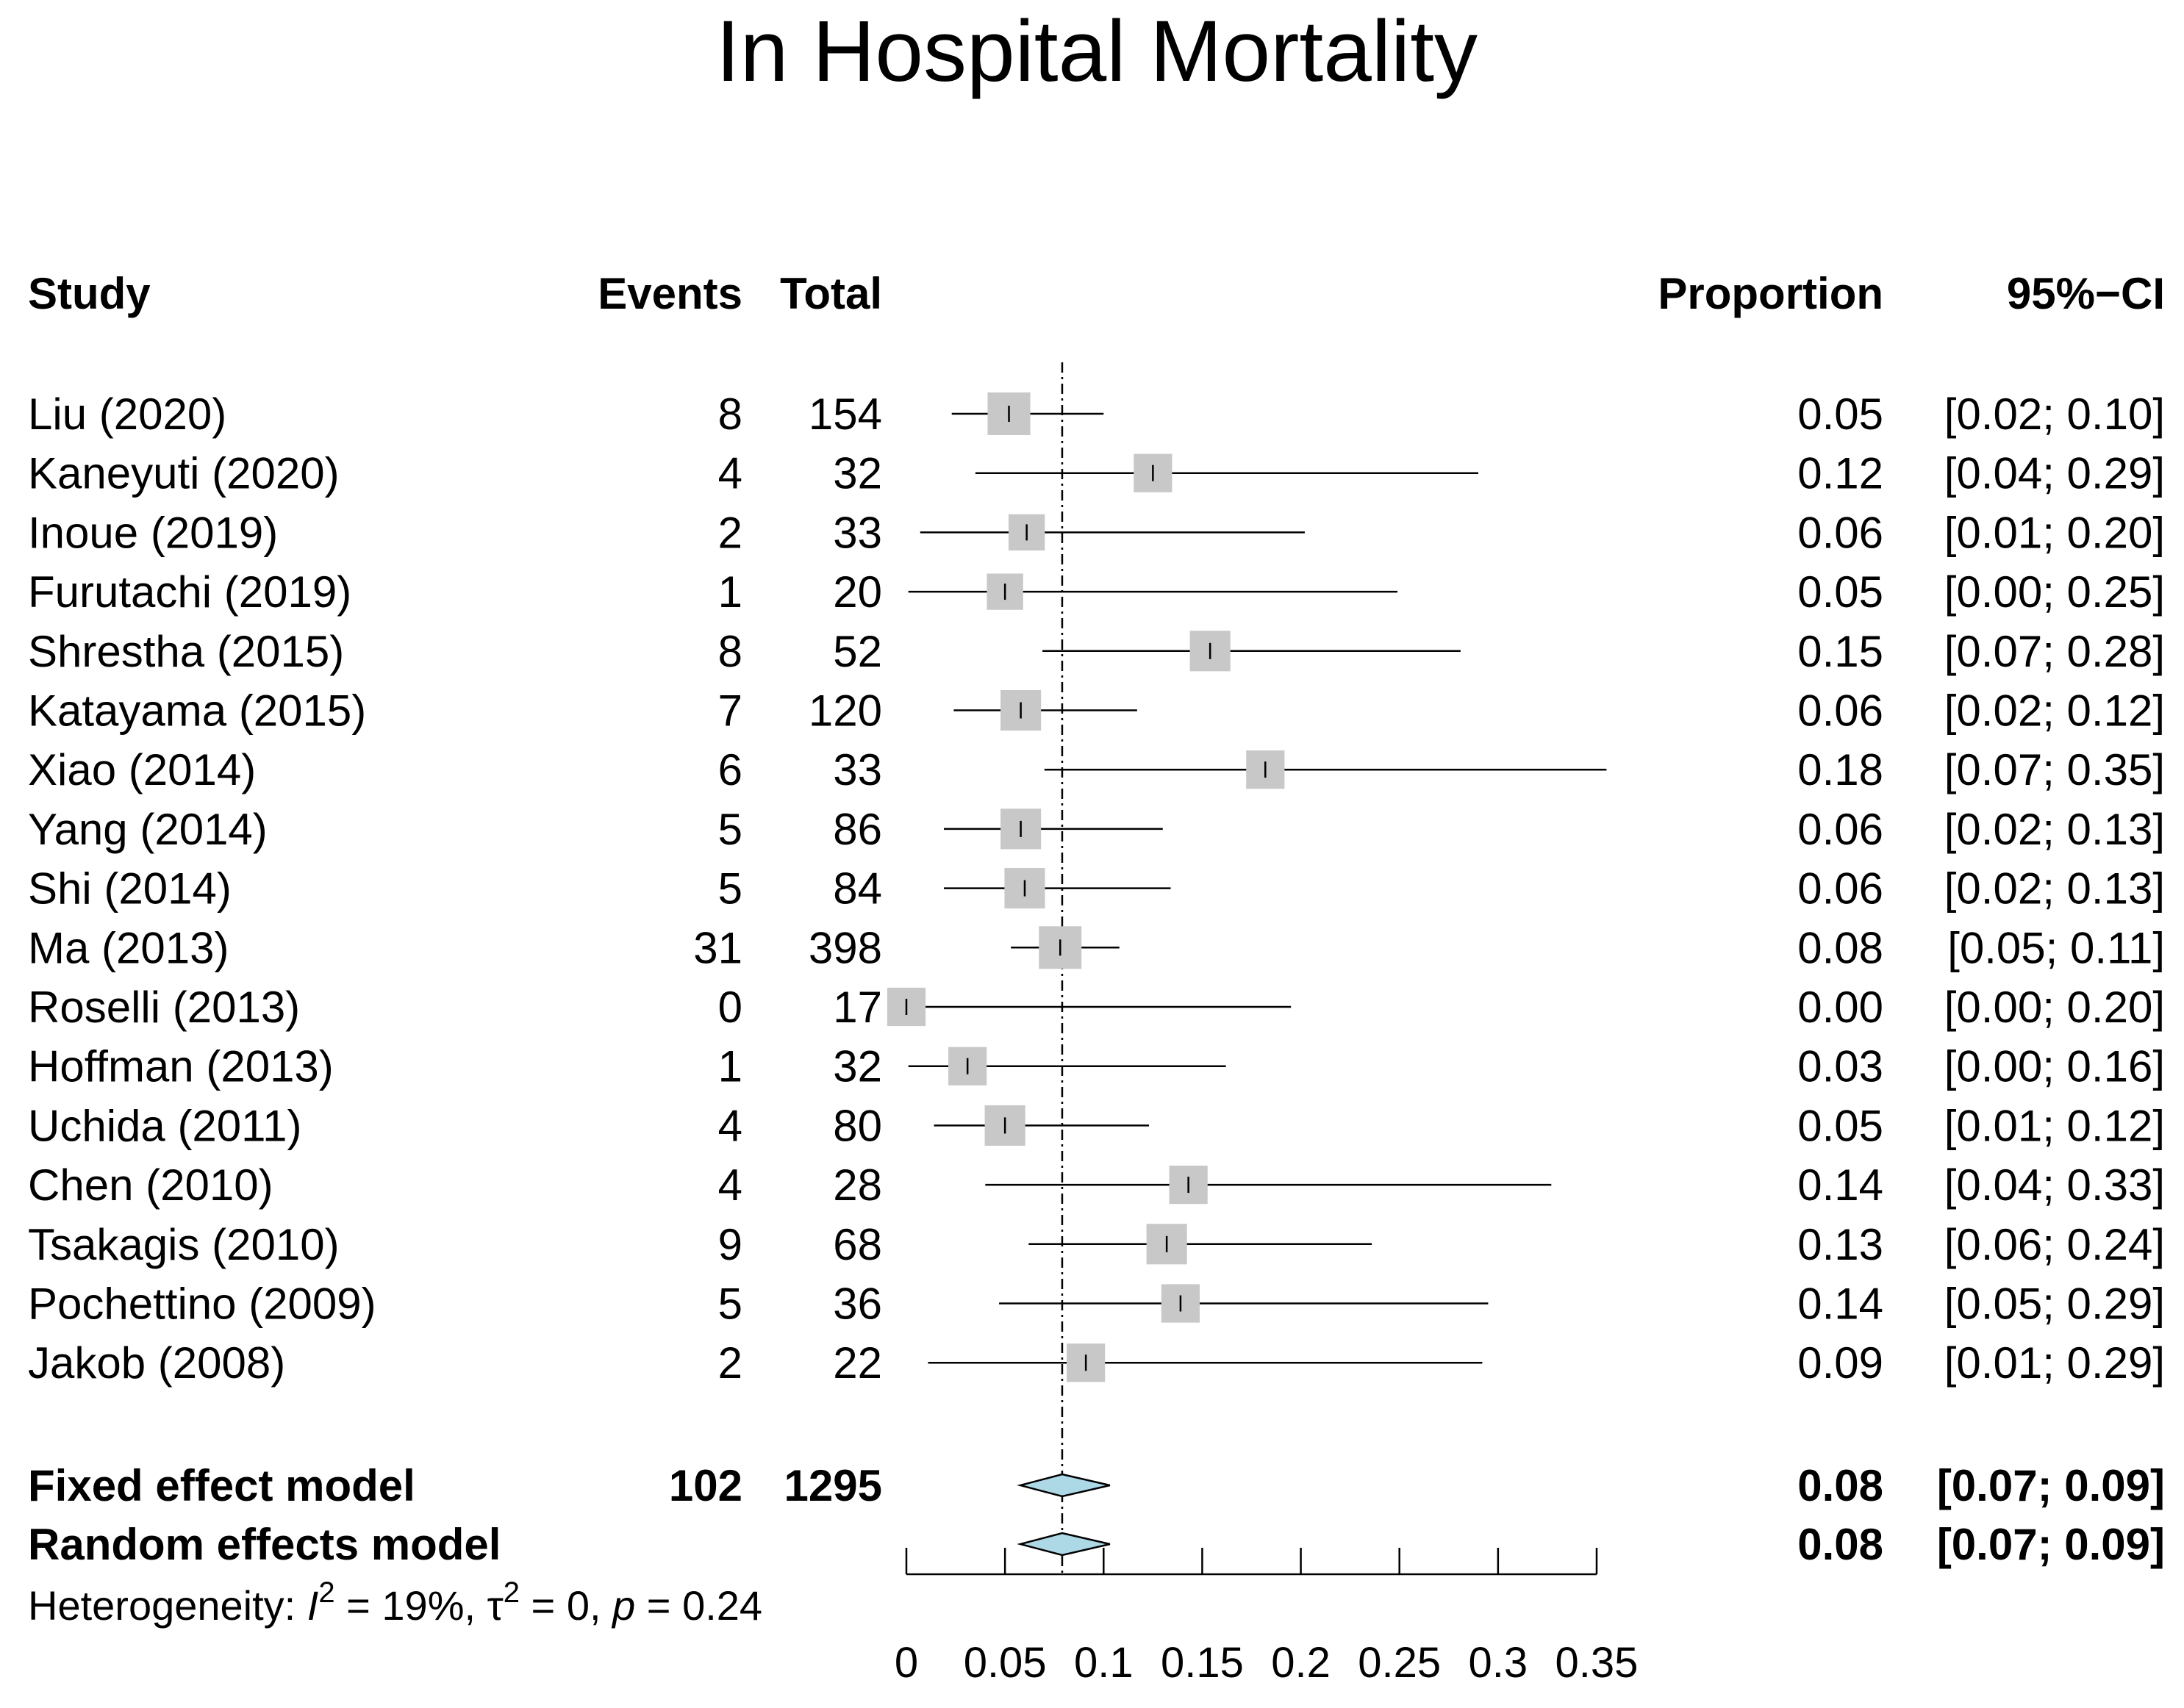 The width and height of the screenshot is (2184, 1708). What do you see at coordinates (2054, 1066) in the screenshot?
I see `ci-value: [0.00; 0.16]` at bounding box center [2054, 1066].